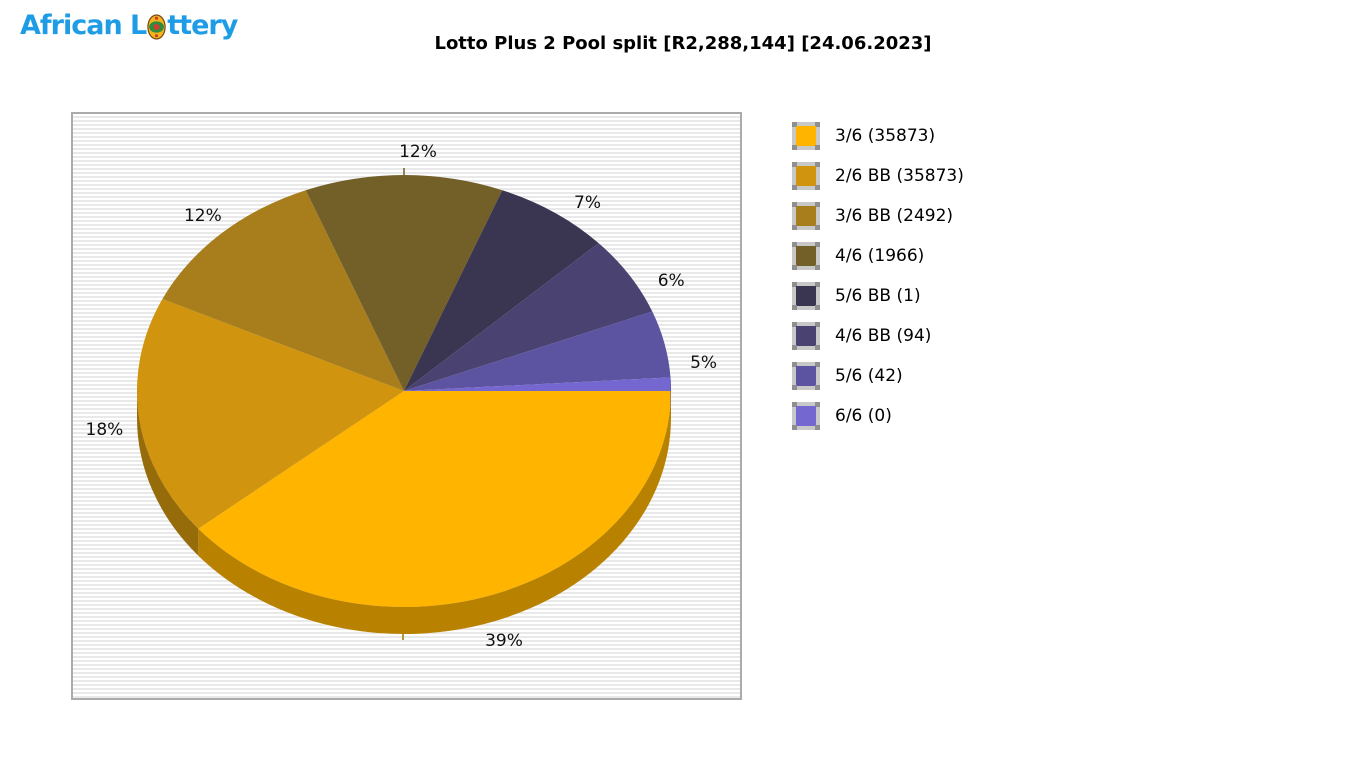 This screenshot has width=1366, height=768. What do you see at coordinates (588, 202) in the screenshot?
I see `percent-label-7%: 7%` at bounding box center [588, 202].